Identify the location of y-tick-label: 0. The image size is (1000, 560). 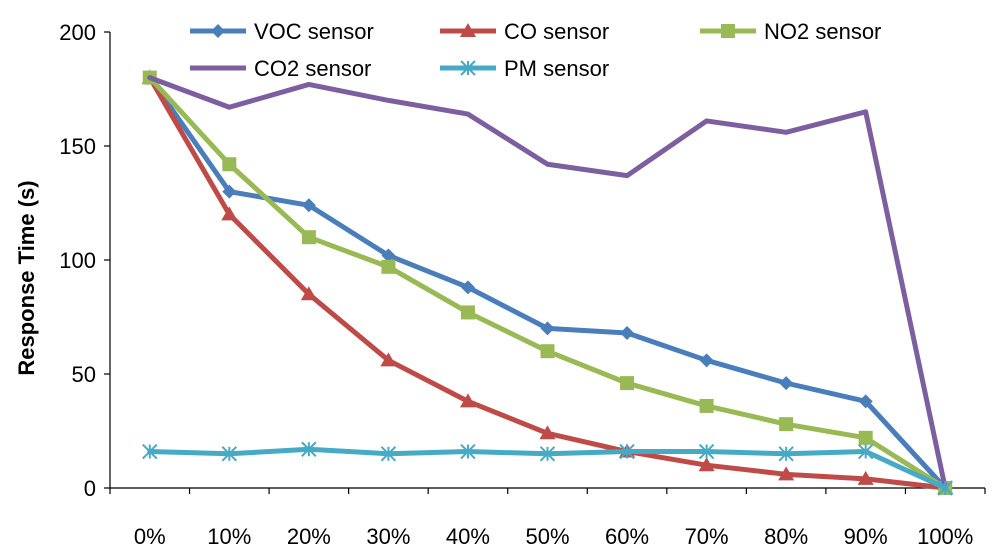
(90, 488).